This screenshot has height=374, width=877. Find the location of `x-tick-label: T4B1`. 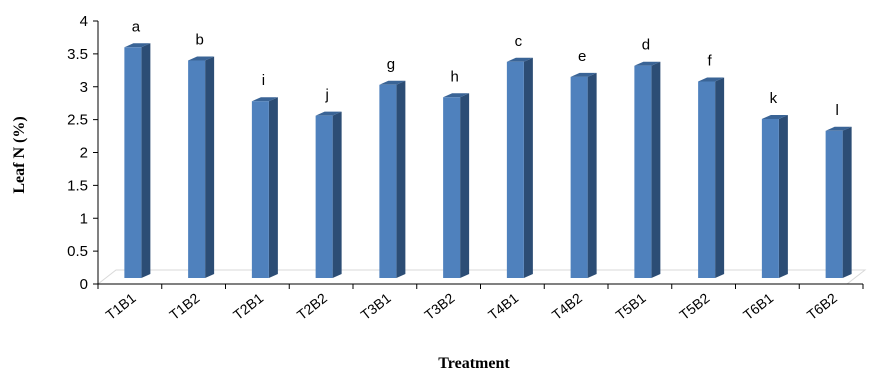

x-tick-label: T4B1 is located at coordinates (503, 306).